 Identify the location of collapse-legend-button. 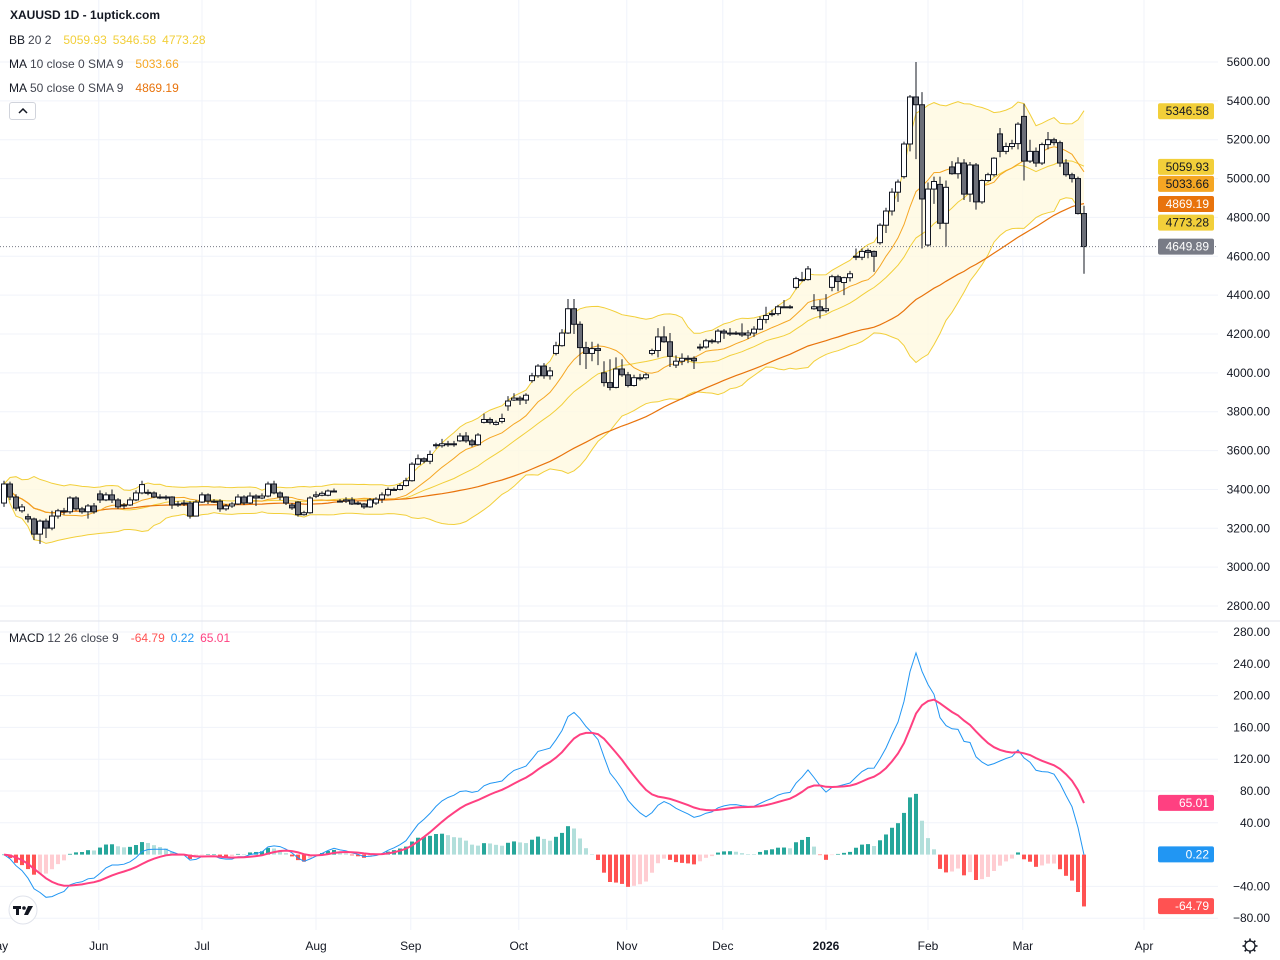
(22, 111).